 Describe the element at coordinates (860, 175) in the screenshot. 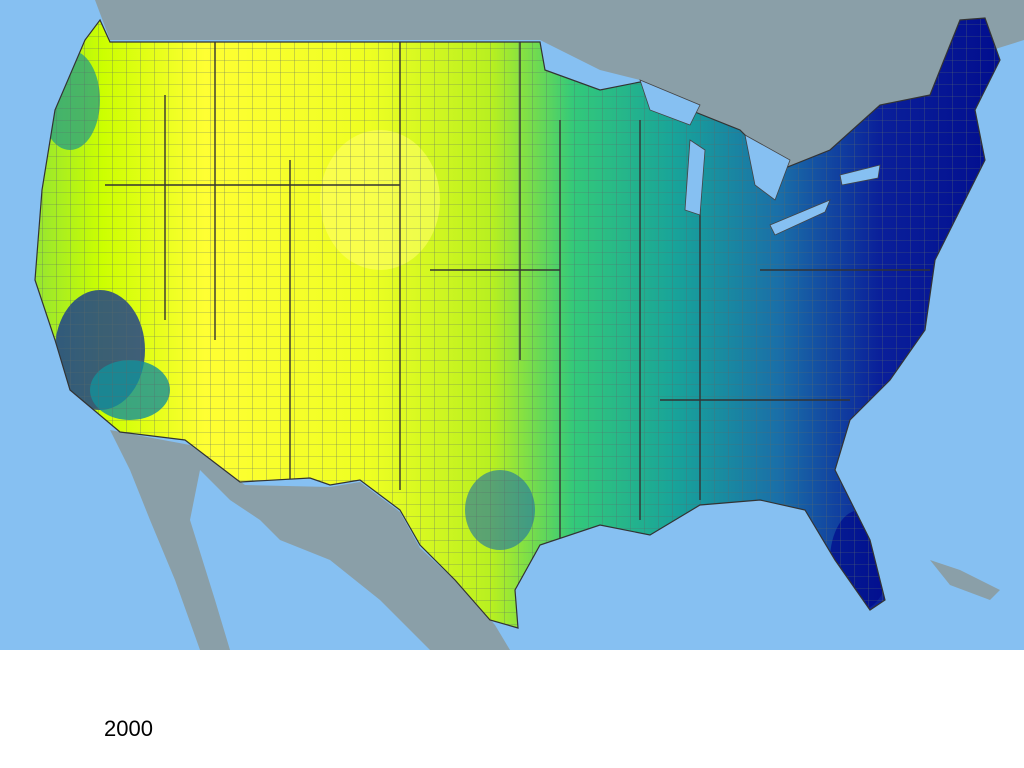

I see `lake-ontario` at that location.